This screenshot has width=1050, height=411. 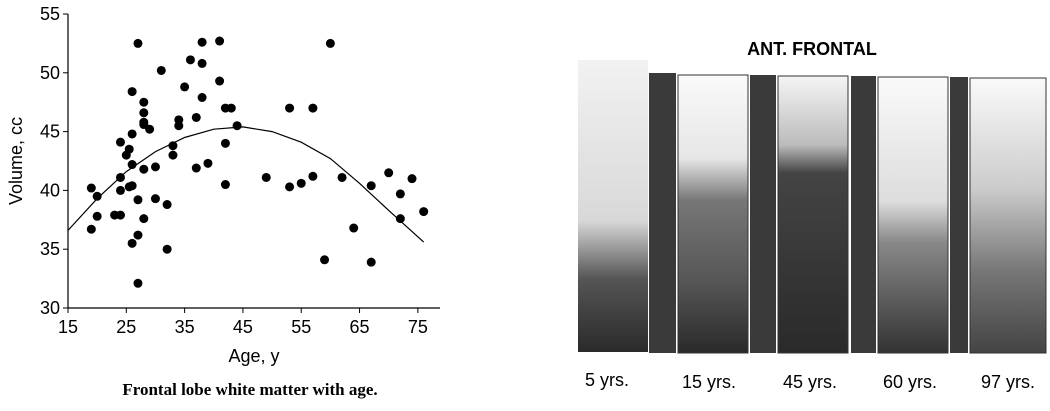 What do you see at coordinates (253, 356) in the screenshot?
I see `x-axis-title: Age, y` at bounding box center [253, 356].